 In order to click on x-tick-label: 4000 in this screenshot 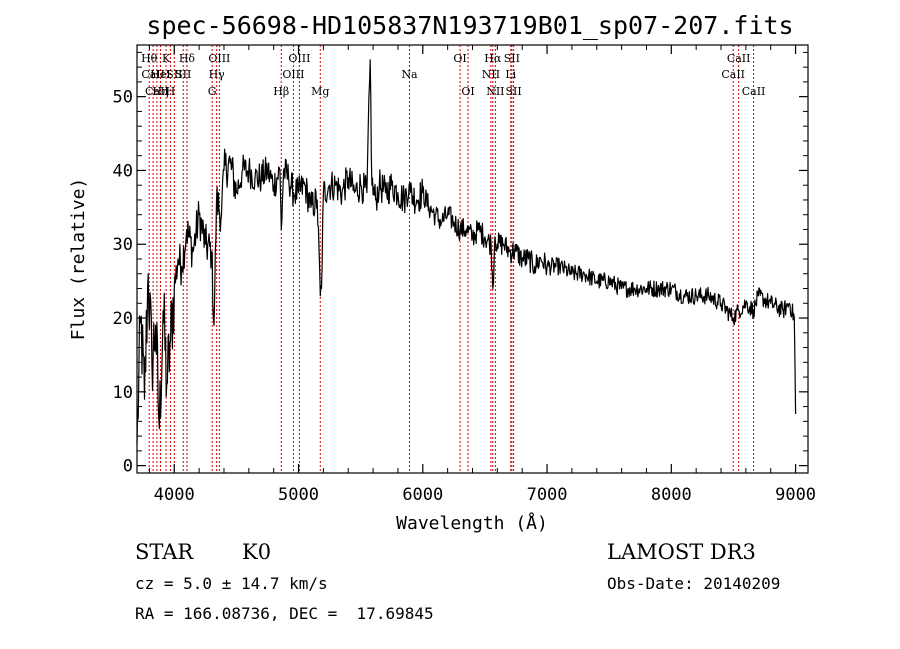, I will do `click(174, 495)`.